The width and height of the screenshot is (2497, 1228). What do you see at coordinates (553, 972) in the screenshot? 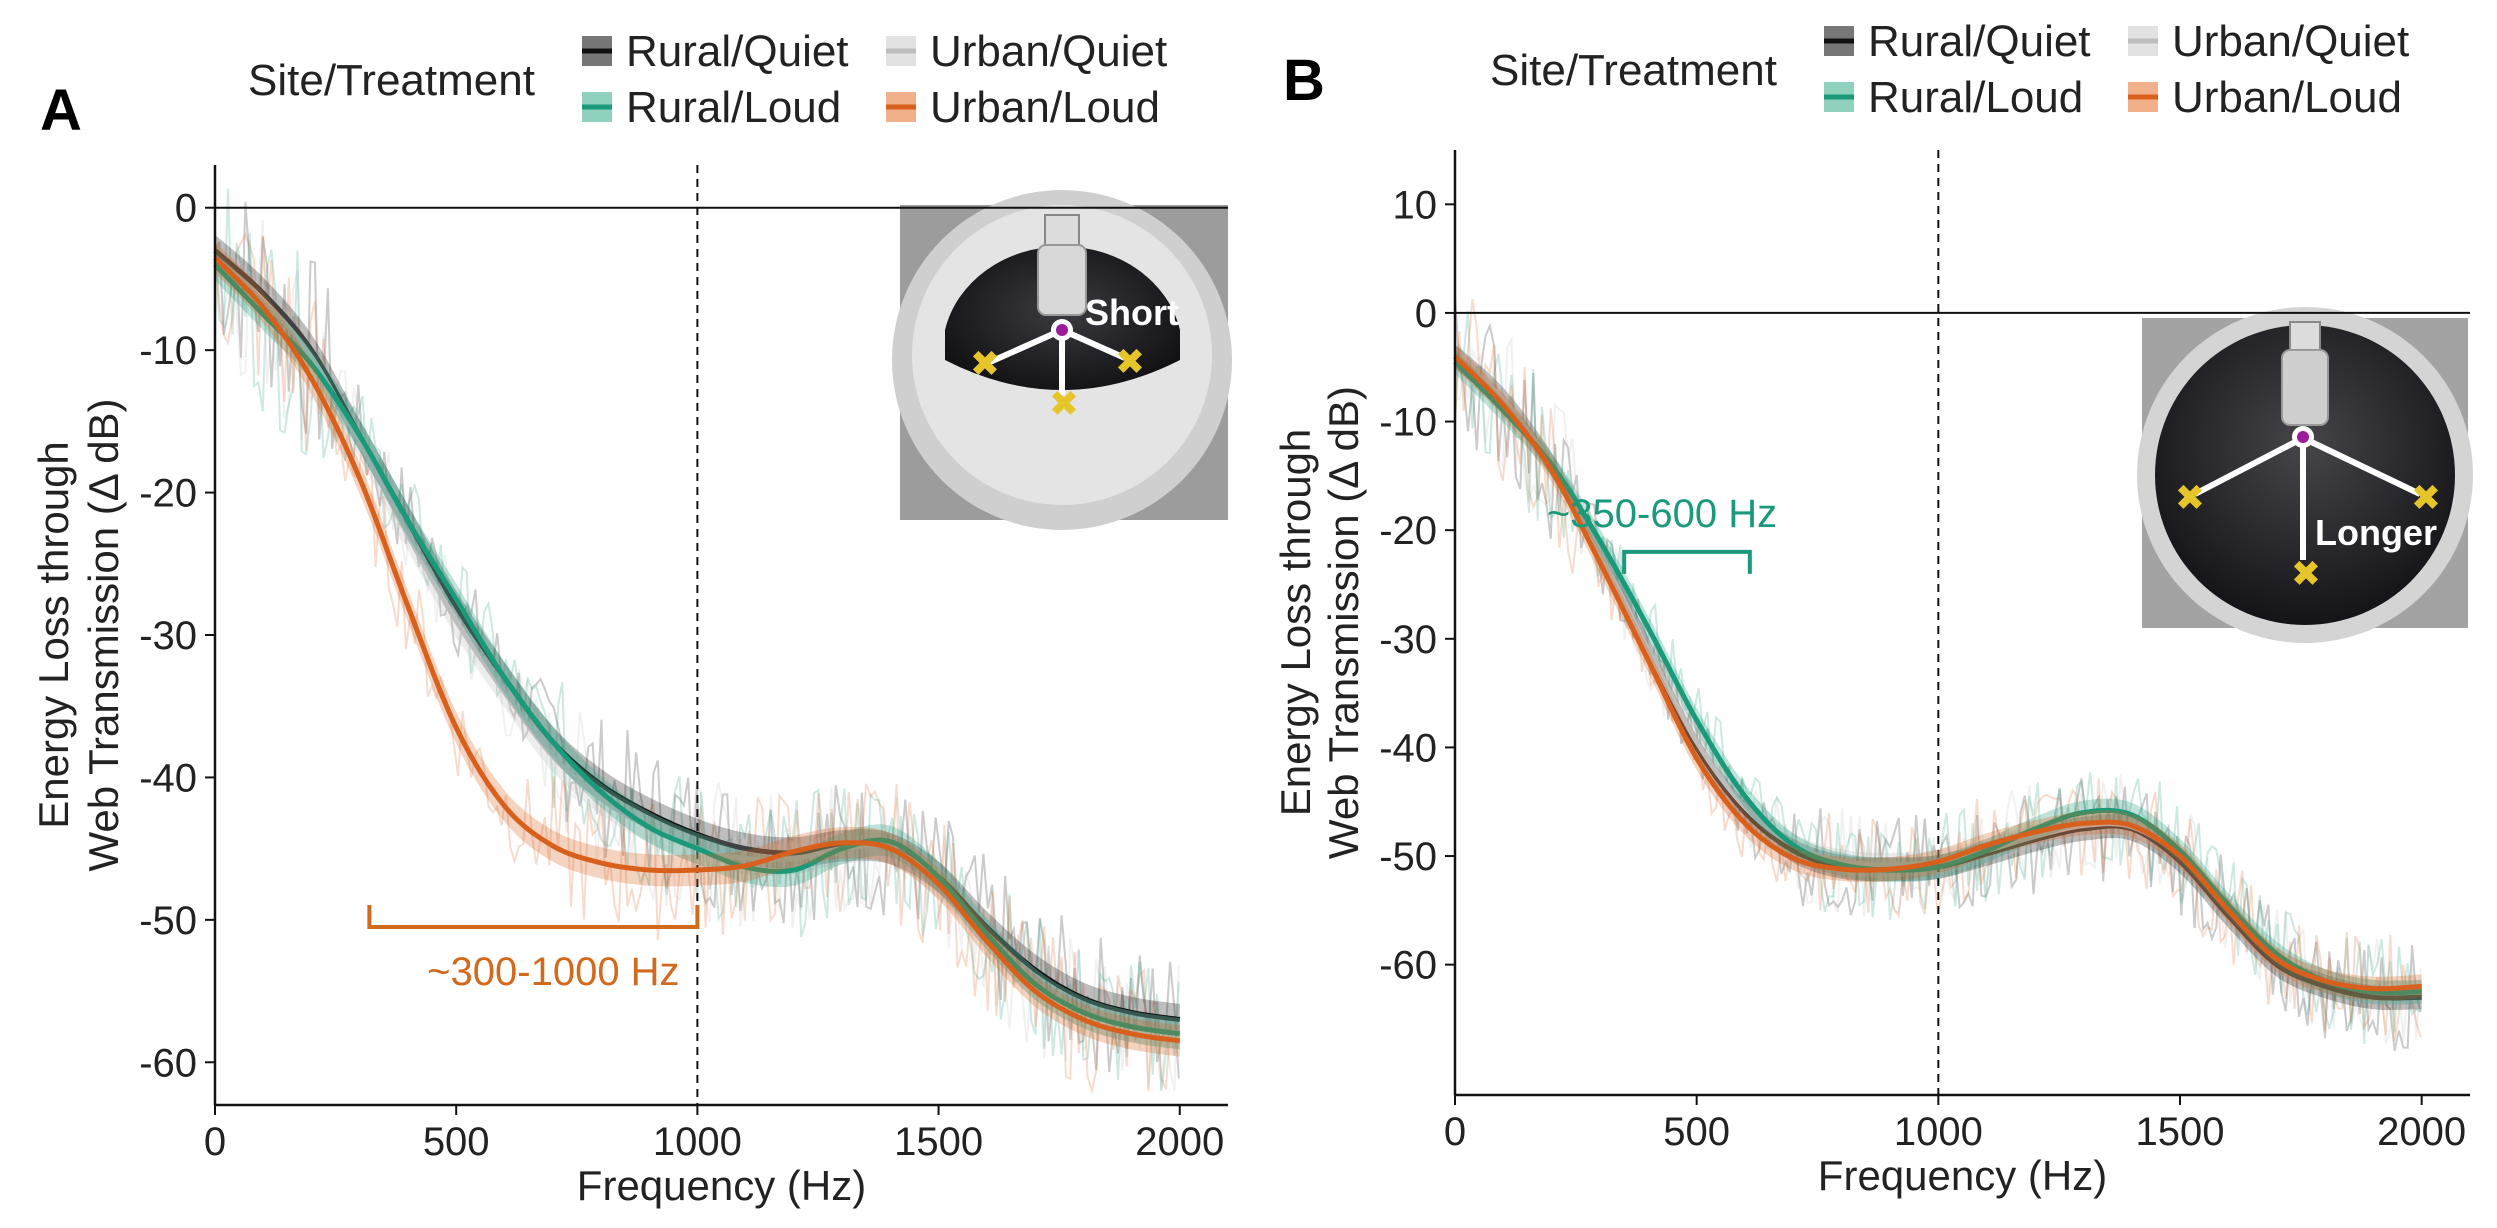
I see `annotation-label: ~300-1000 Hz` at bounding box center [553, 972].